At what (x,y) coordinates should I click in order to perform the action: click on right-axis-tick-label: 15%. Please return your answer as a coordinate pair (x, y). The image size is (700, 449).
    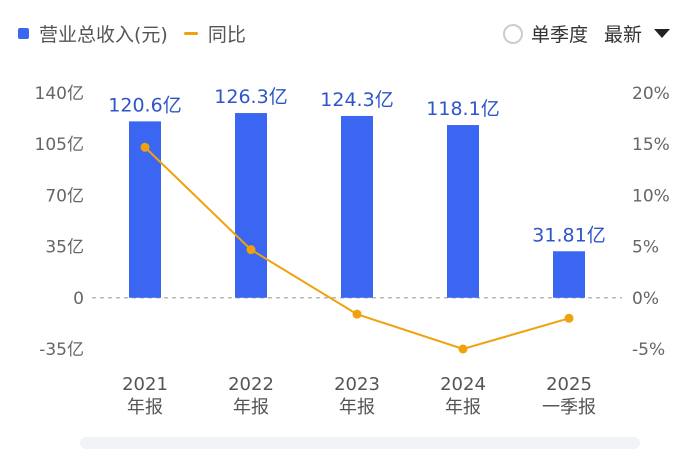
    Looking at the image, I should click on (651, 145).